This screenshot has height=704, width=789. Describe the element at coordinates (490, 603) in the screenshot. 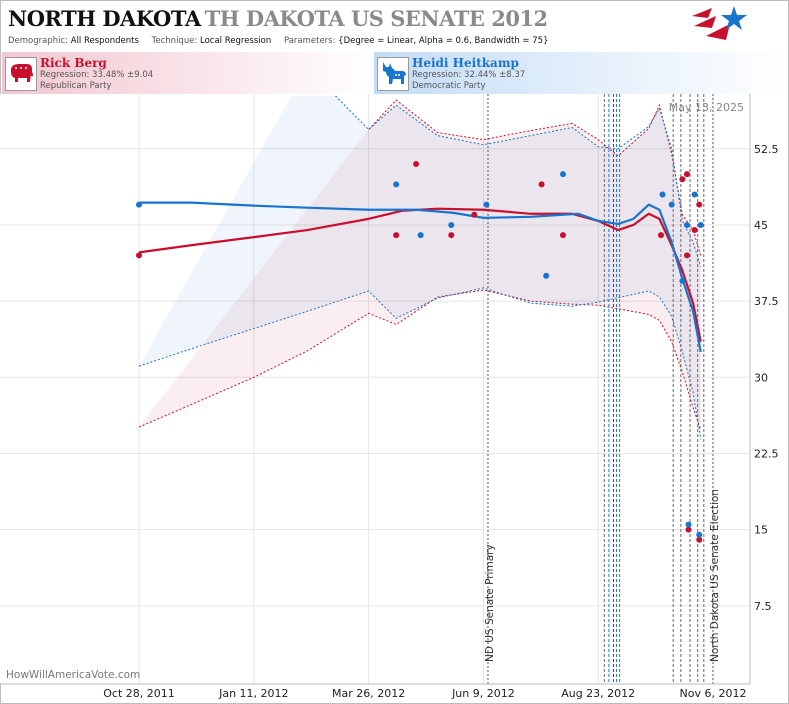

I see `annotation-label: ND US Senate Primary` at that location.